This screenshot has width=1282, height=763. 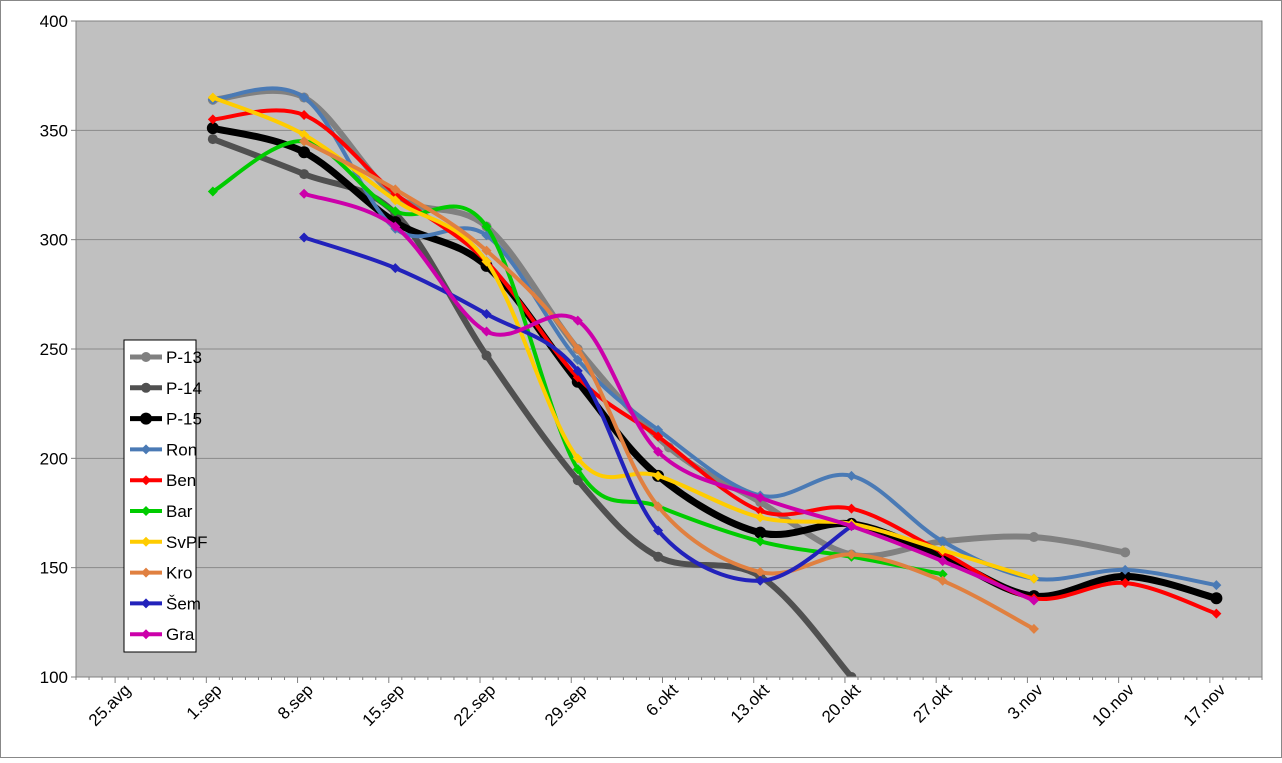 What do you see at coordinates (162, 634) in the screenshot?
I see `legend-item: Gra` at bounding box center [162, 634].